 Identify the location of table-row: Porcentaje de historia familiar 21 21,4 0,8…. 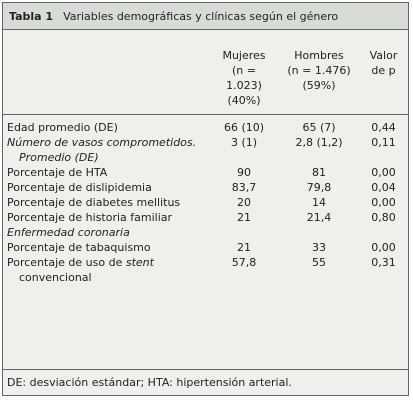
(205, 217).